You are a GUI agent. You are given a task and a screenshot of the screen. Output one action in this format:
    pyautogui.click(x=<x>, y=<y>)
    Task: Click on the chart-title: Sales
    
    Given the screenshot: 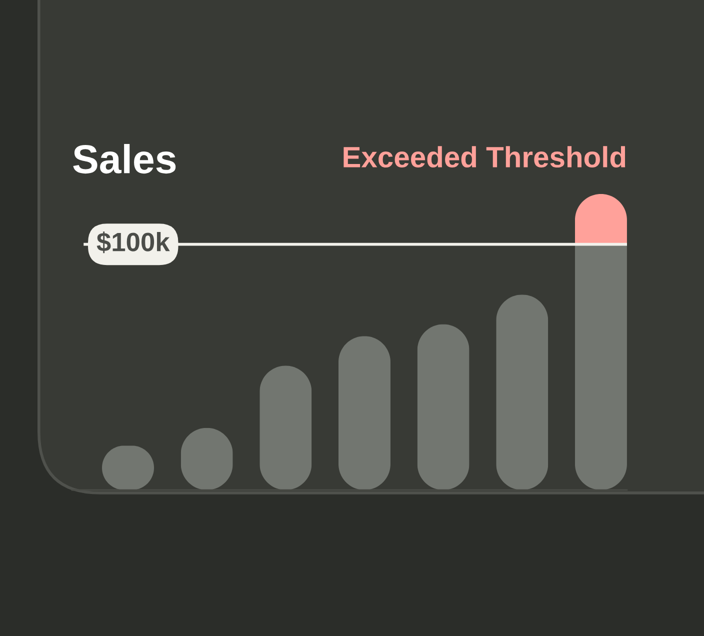 What is the action you would take?
    pyautogui.click(x=124, y=159)
    